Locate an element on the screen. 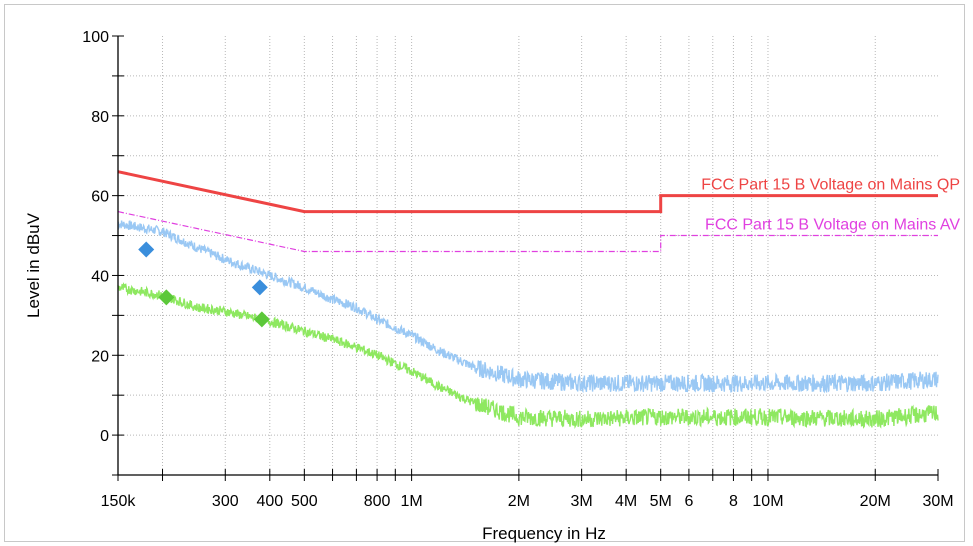  x-axis-label: Frequency in Hz is located at coordinates (544, 533).